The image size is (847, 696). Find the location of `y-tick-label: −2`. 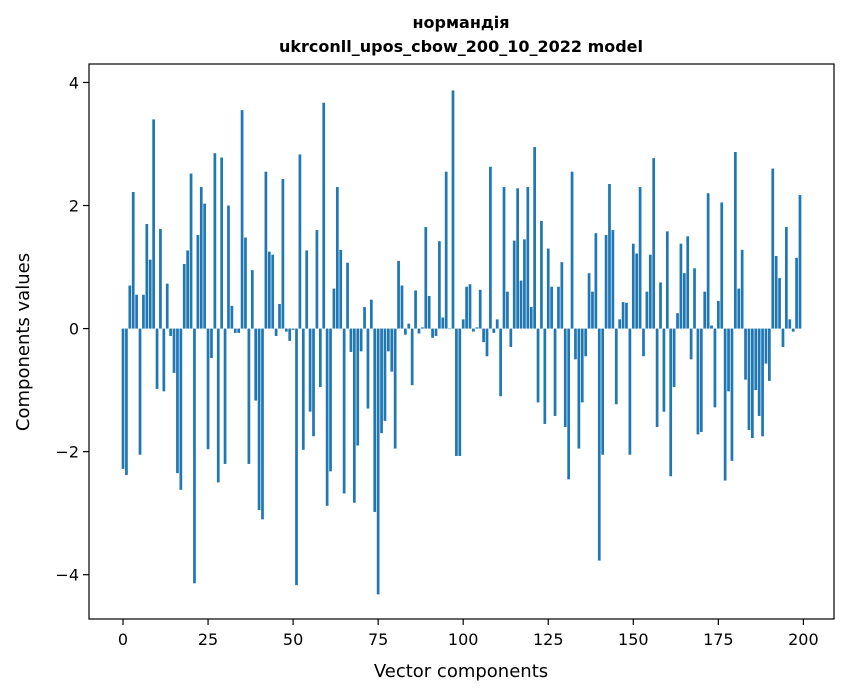

y-tick-label: −2 is located at coordinates (67, 452).